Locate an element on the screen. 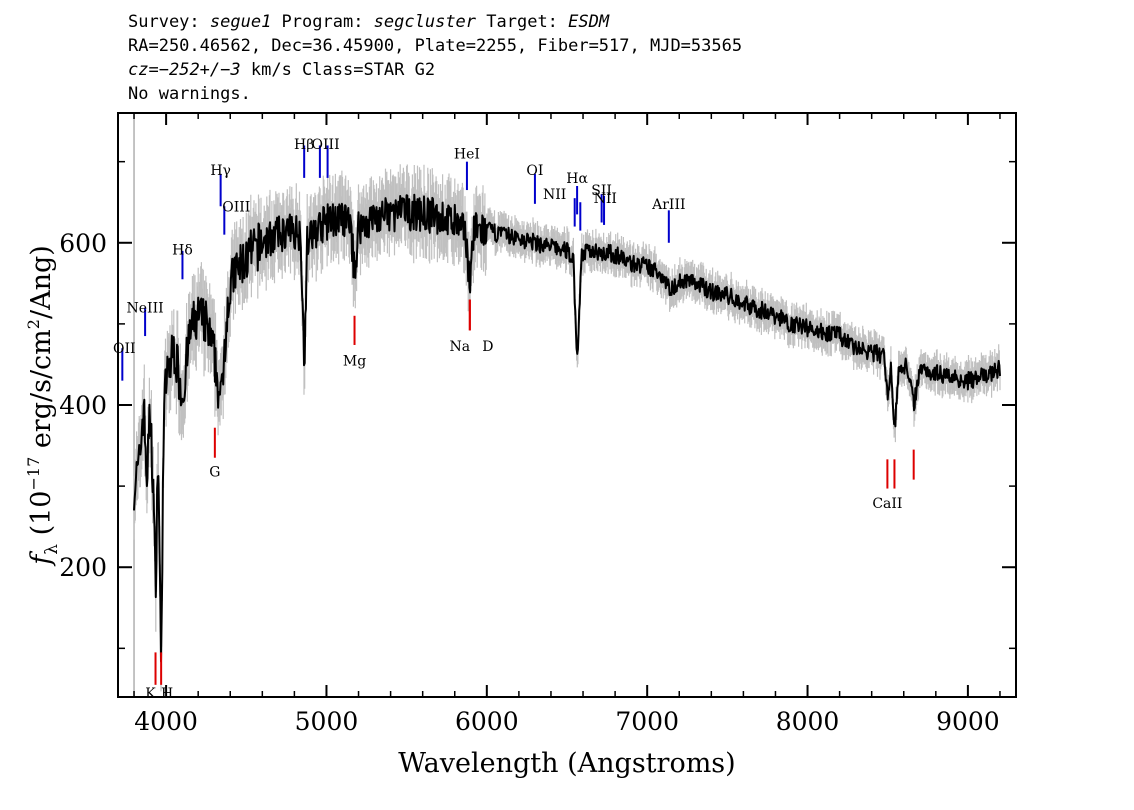 The height and width of the screenshot is (810, 1134). program-label: Program: is located at coordinates (322, 22).